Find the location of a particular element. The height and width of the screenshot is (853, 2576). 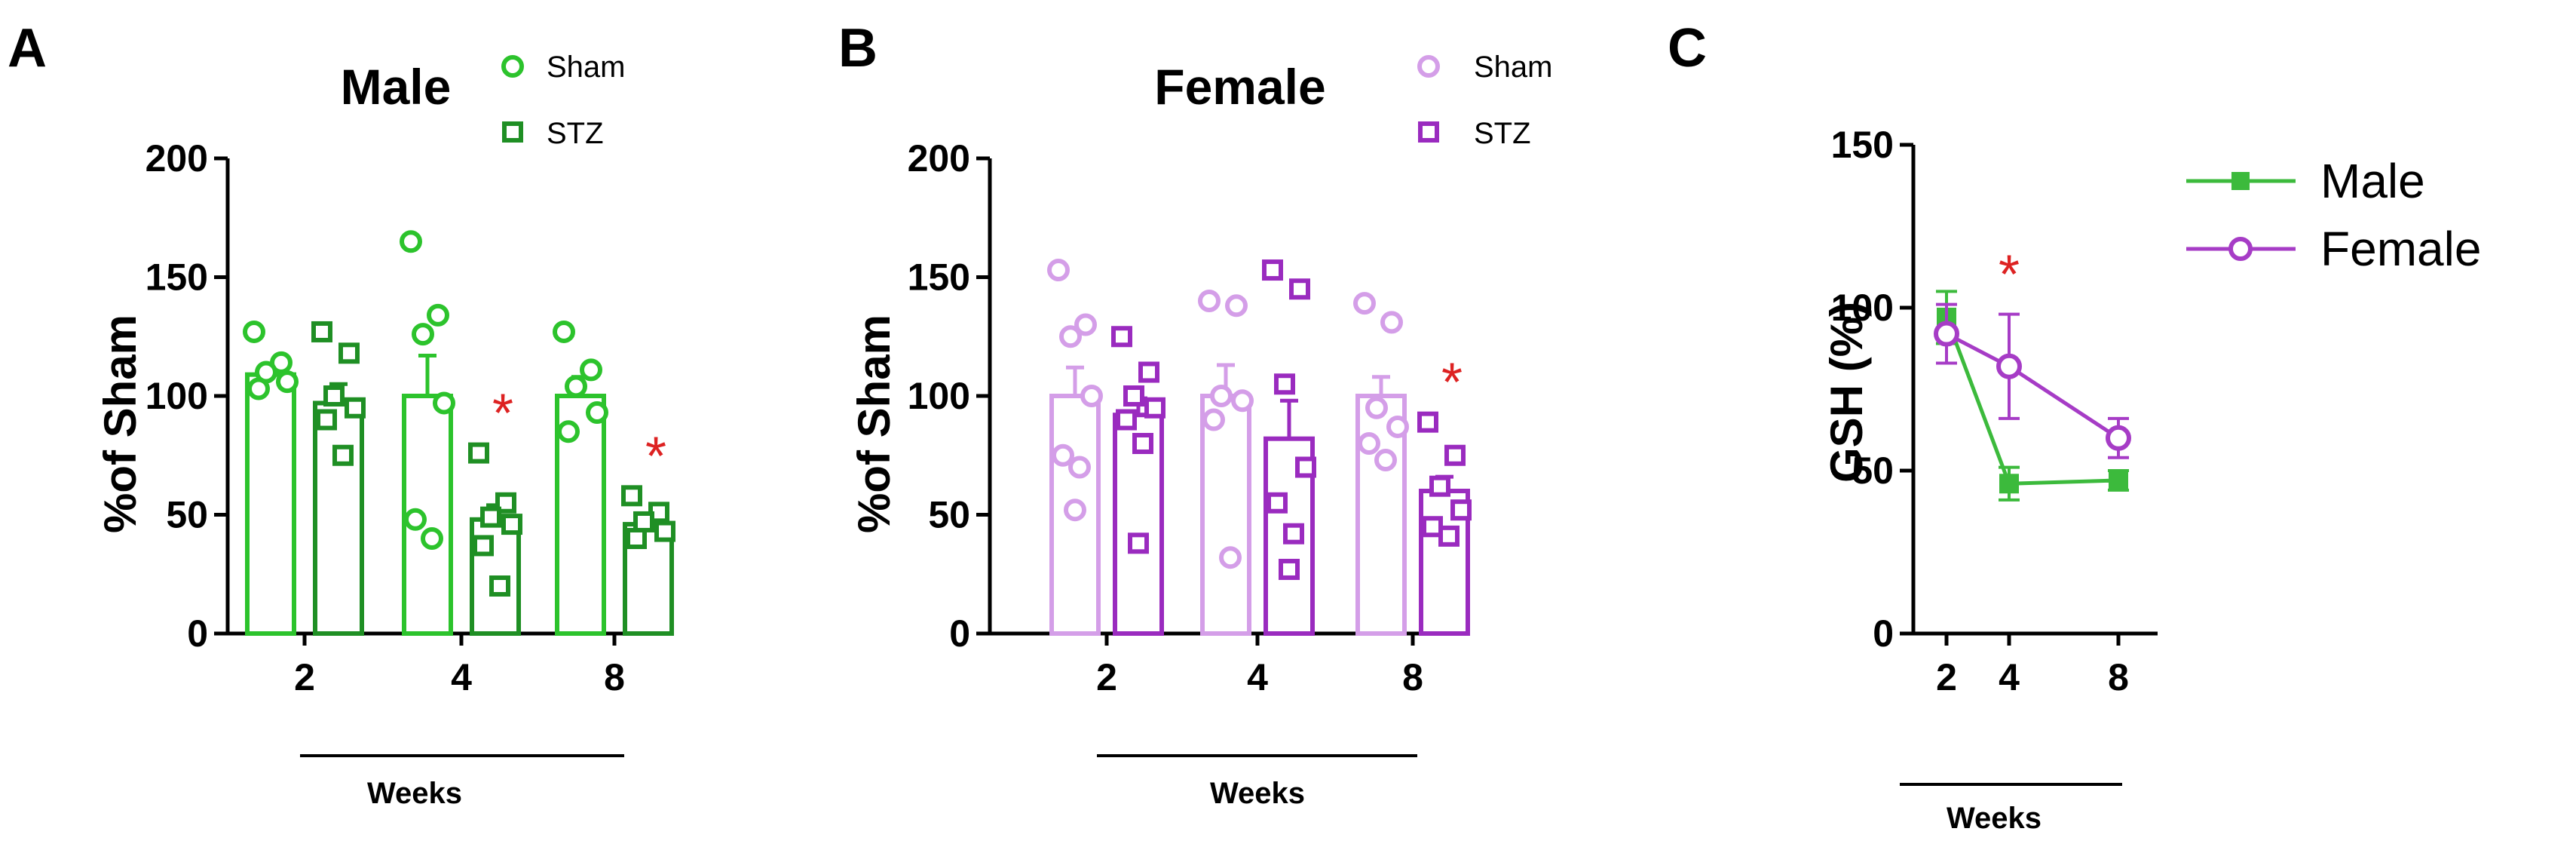

x-axis-label-a: Weeks is located at coordinates (414, 793).